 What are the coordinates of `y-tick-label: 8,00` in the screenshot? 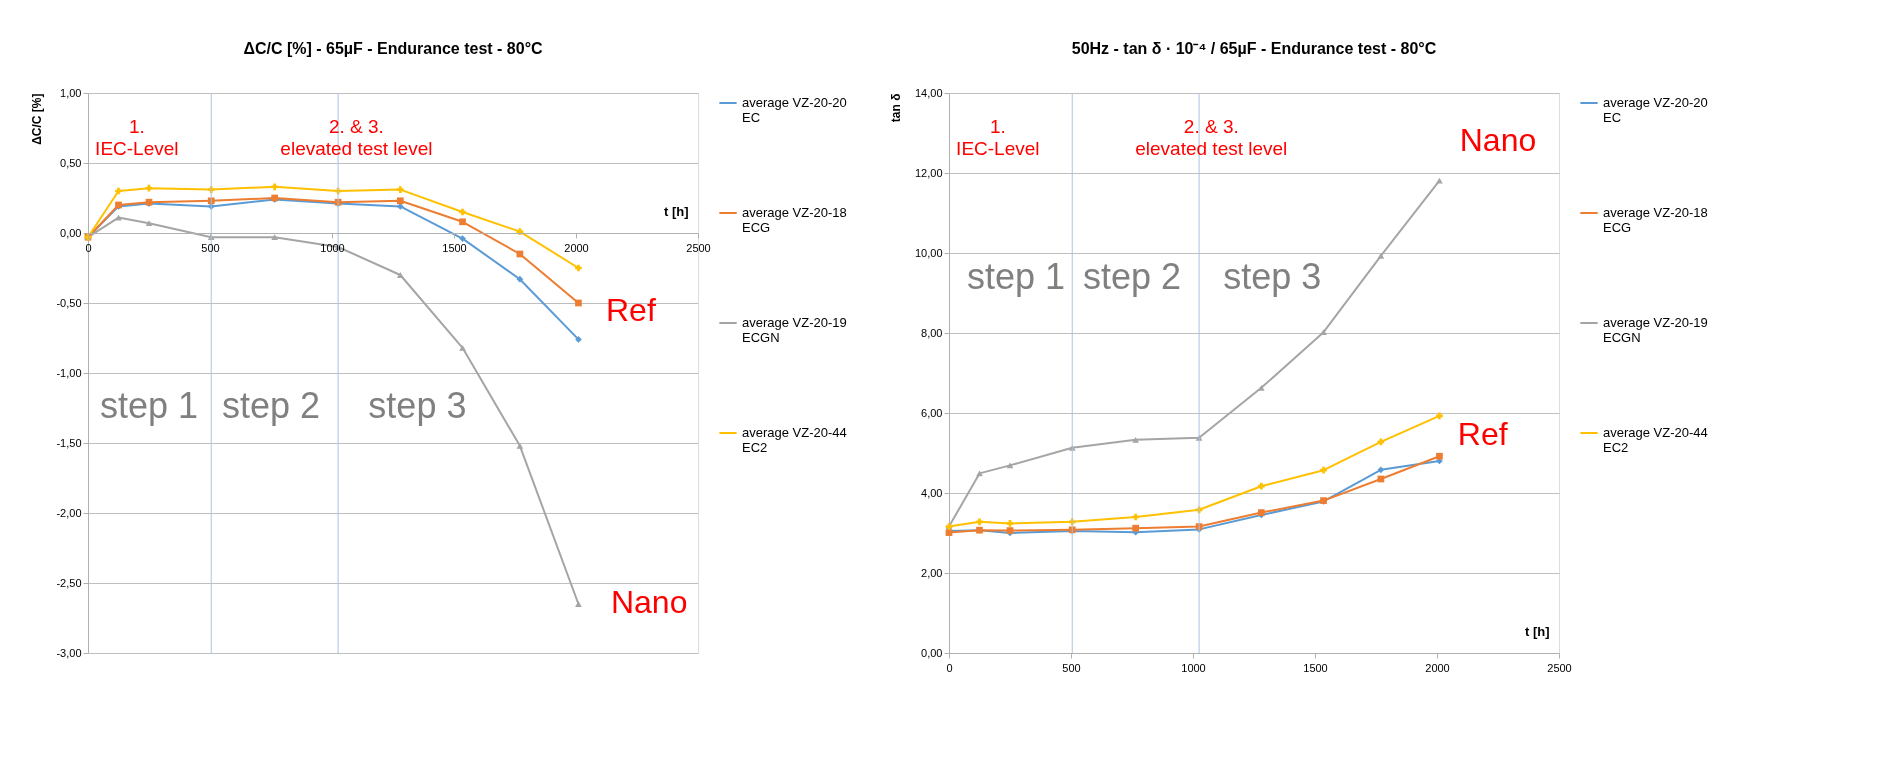 It's located at (932, 332).